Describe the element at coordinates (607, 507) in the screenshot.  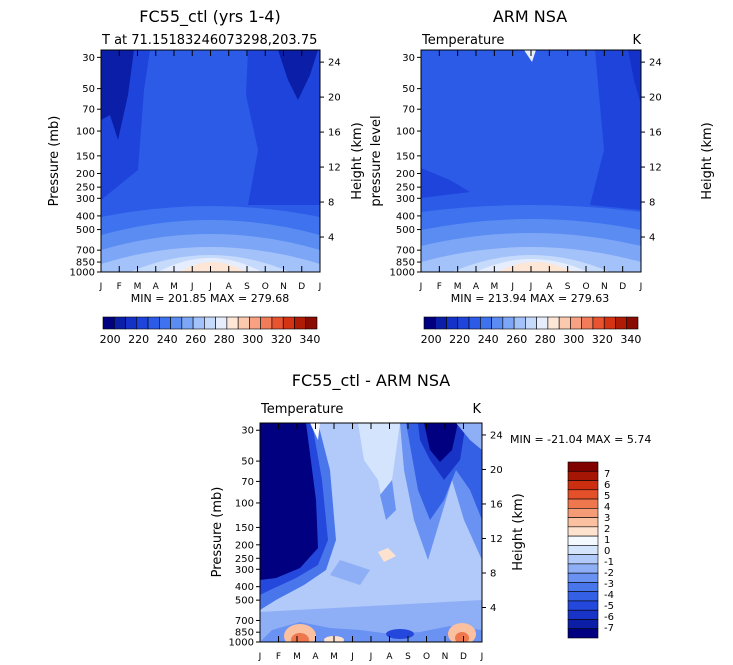
I see `diff-colorbar-label: 4` at that location.